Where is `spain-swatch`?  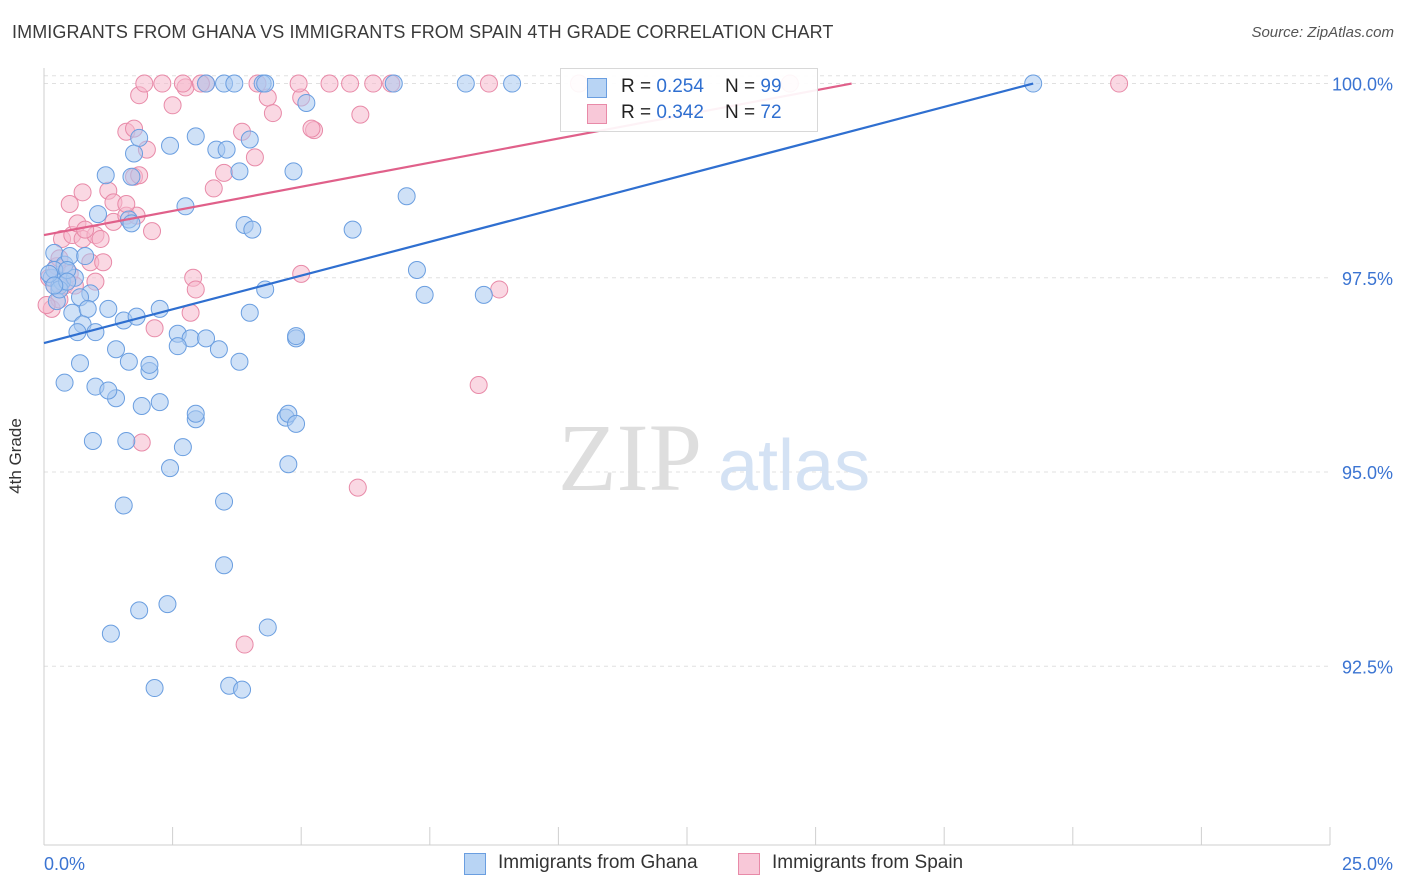 spain-swatch is located at coordinates (597, 114).